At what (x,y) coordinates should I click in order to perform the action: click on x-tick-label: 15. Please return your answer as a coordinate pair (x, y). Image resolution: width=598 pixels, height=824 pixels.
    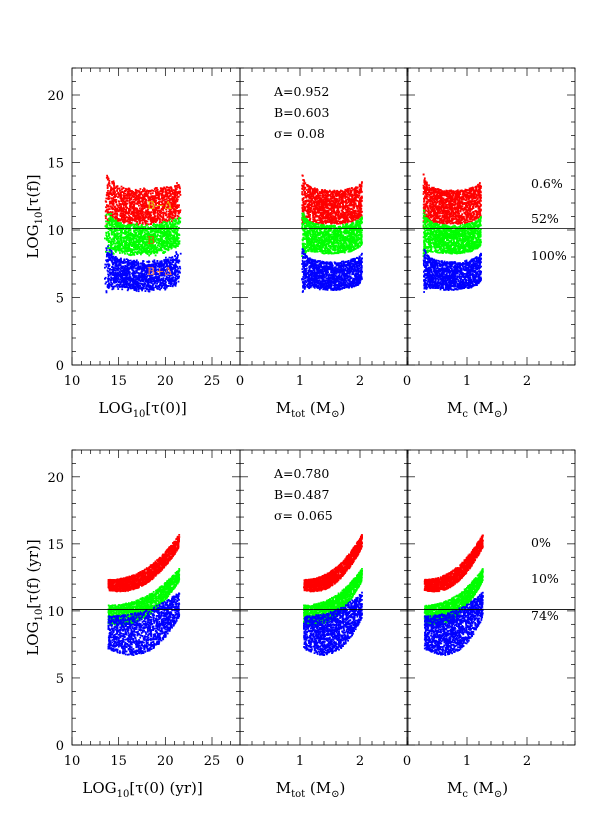
    Looking at the image, I should click on (118, 381).